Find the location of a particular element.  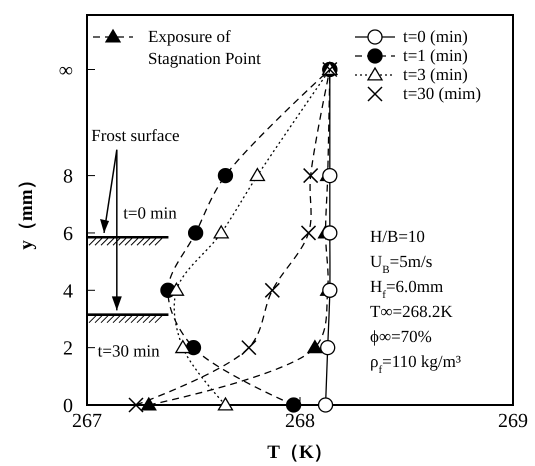

legend-label: t=1 (min) is located at coordinates (435, 55).